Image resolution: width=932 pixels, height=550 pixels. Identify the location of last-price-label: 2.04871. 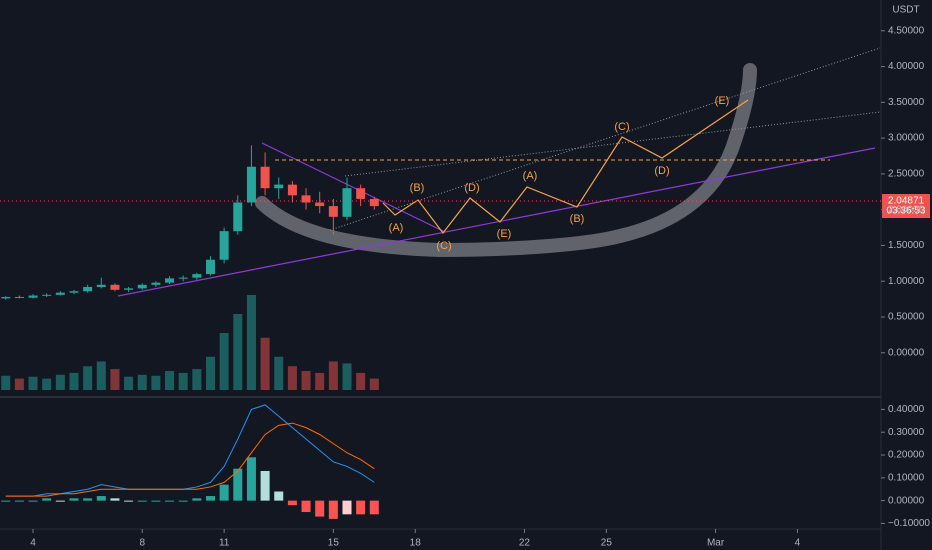
(906, 201).